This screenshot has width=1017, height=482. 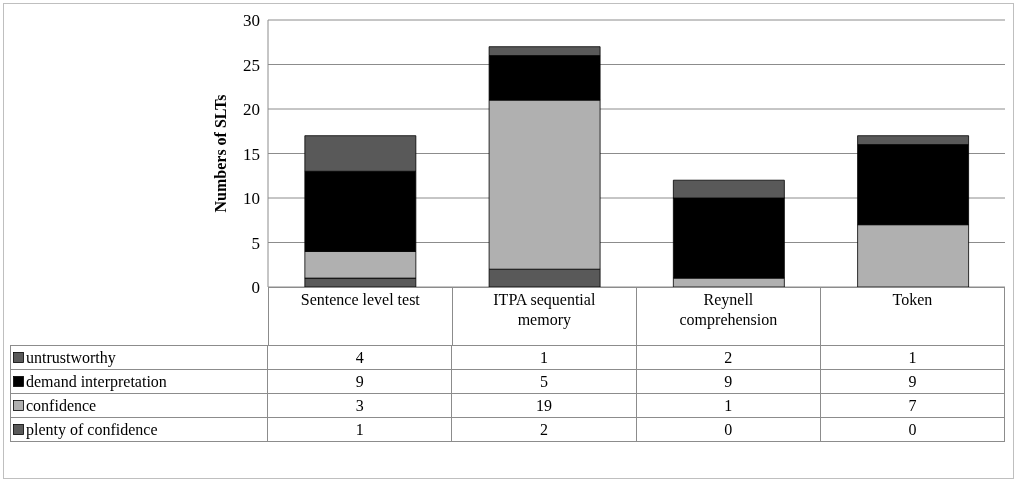 What do you see at coordinates (360, 405) in the screenshot?
I see `data-label: 3` at bounding box center [360, 405].